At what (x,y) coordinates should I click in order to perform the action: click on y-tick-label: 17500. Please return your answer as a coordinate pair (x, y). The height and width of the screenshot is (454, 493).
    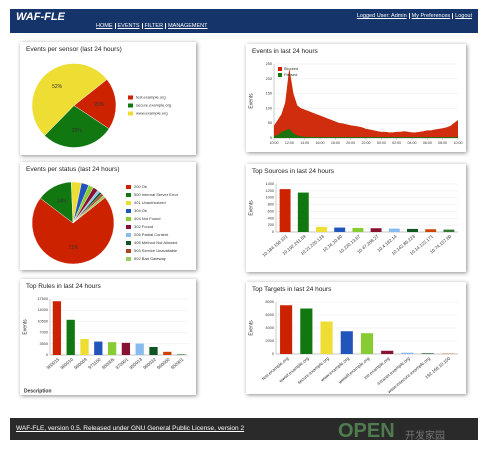
    Looking at the image, I should click on (42, 299).